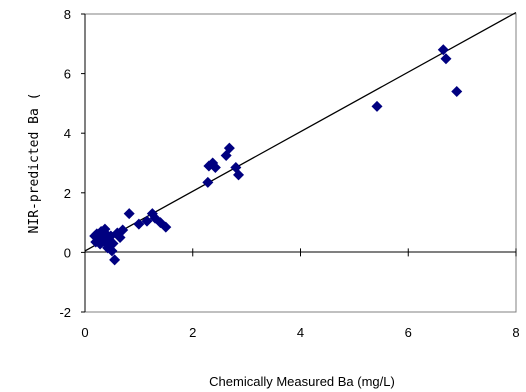  I want to click on y-tick-label: 4, so click(67, 133).